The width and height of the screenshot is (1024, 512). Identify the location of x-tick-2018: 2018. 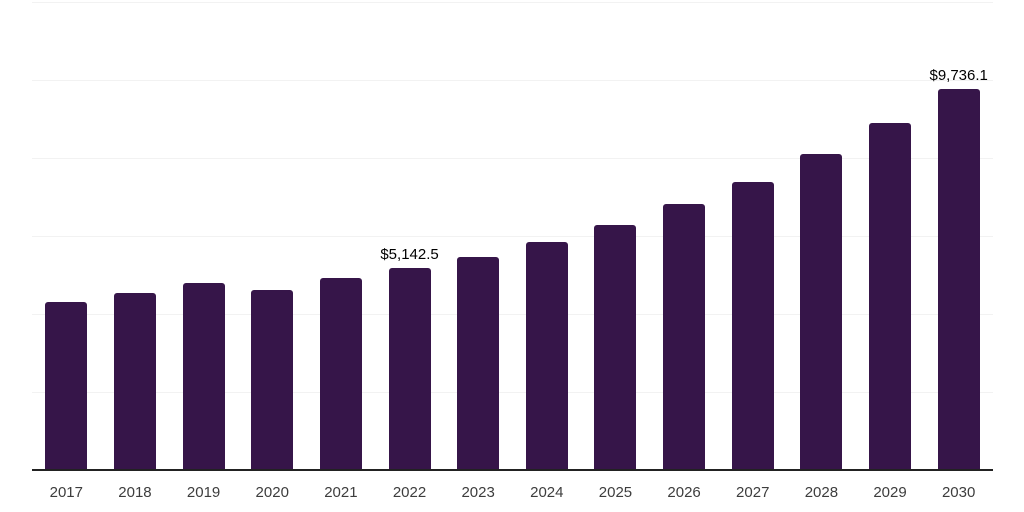
(135, 492).